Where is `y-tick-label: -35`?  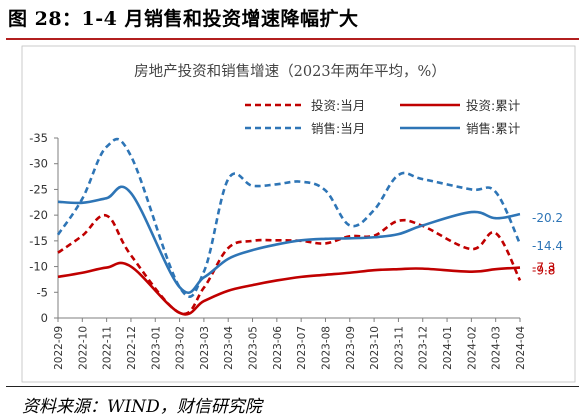 y-tick-label: -35 is located at coordinates (38, 138).